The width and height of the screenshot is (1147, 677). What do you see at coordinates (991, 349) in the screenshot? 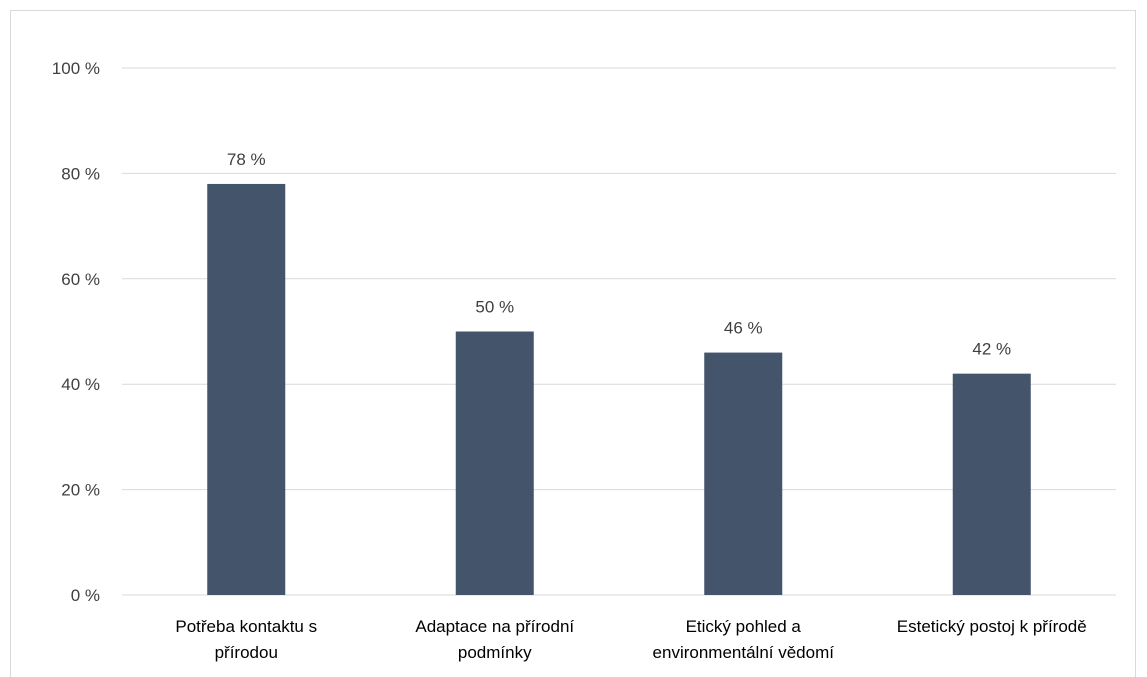
I see `data-label: 42 %` at bounding box center [991, 349].